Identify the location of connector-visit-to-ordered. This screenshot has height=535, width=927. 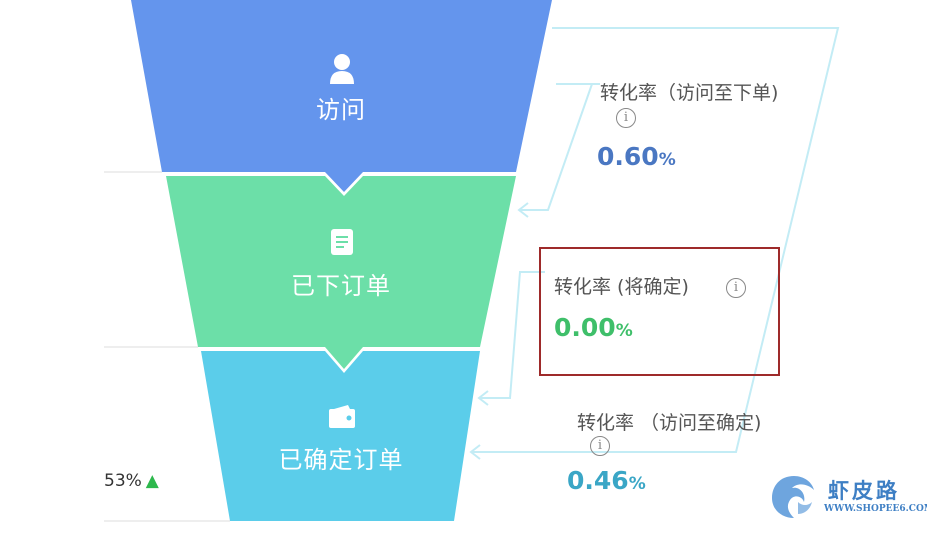
(556, 147).